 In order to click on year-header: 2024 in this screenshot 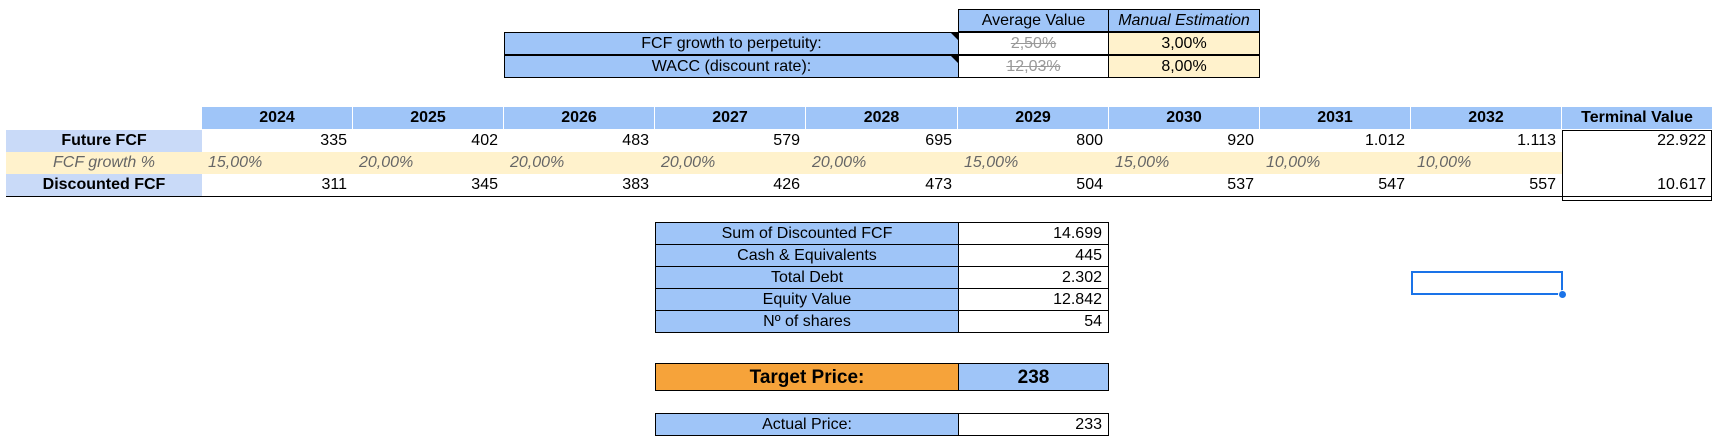, I will do `click(277, 118)`.